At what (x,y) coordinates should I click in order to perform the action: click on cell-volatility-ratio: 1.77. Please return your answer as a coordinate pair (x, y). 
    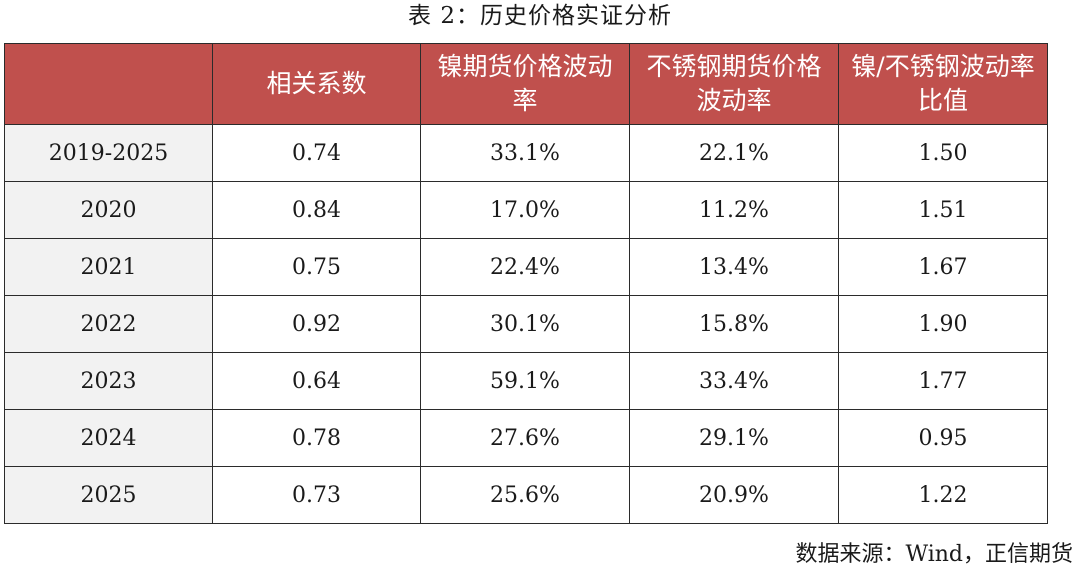
    Looking at the image, I should click on (943, 381).